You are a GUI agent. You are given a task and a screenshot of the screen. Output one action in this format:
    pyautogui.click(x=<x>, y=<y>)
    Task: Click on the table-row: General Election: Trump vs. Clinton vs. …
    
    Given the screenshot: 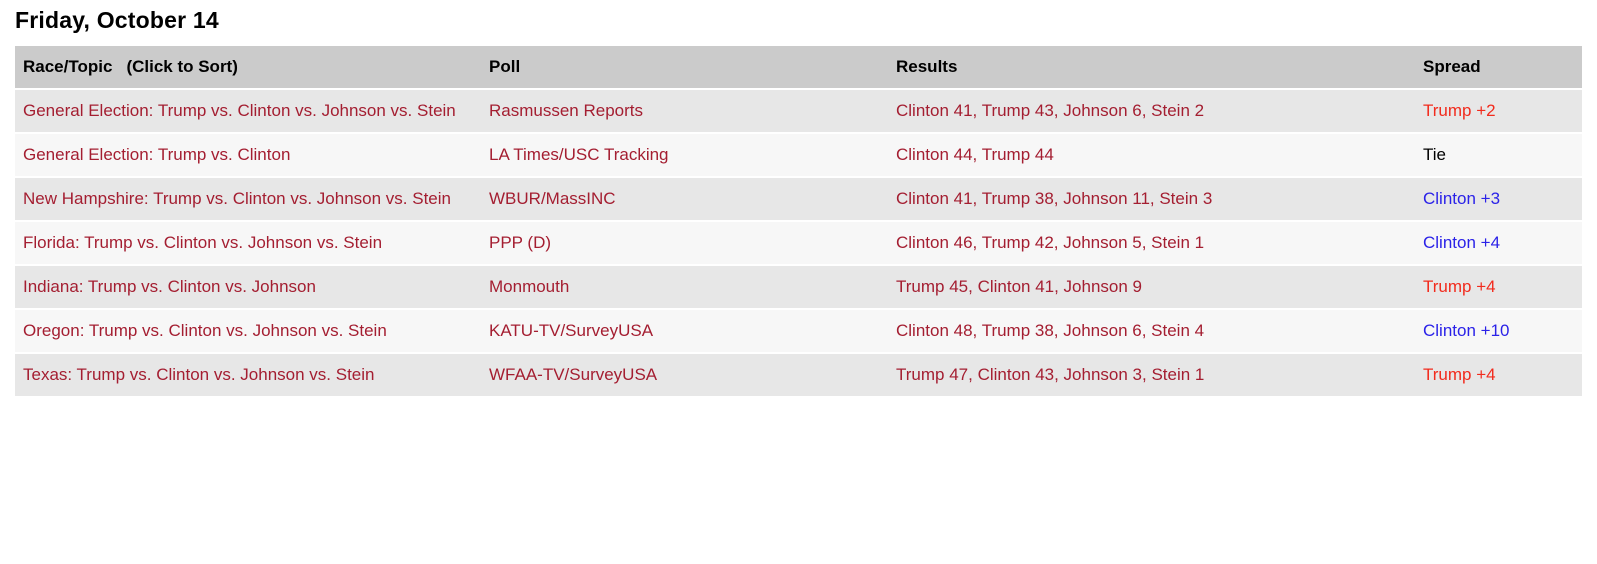 What is the action you would take?
    pyautogui.click(x=798, y=111)
    